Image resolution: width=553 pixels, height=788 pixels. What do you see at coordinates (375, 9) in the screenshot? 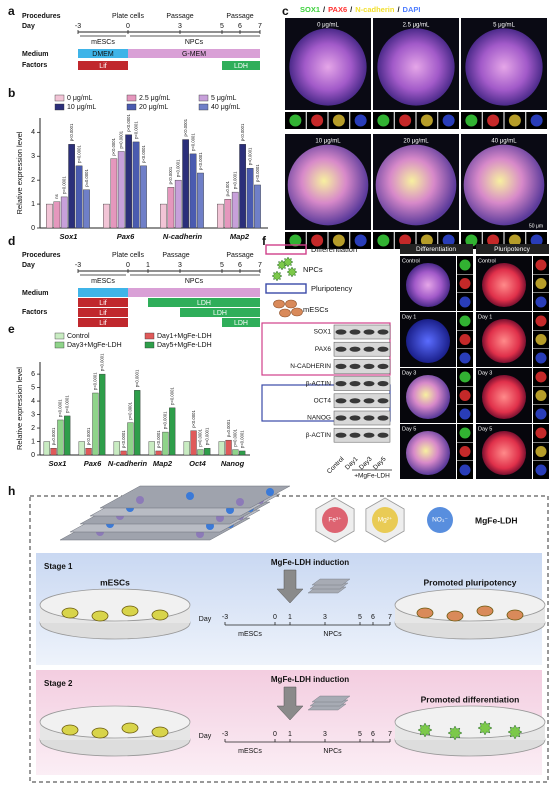
I see `stain-label: N-cadherin` at bounding box center [375, 9].